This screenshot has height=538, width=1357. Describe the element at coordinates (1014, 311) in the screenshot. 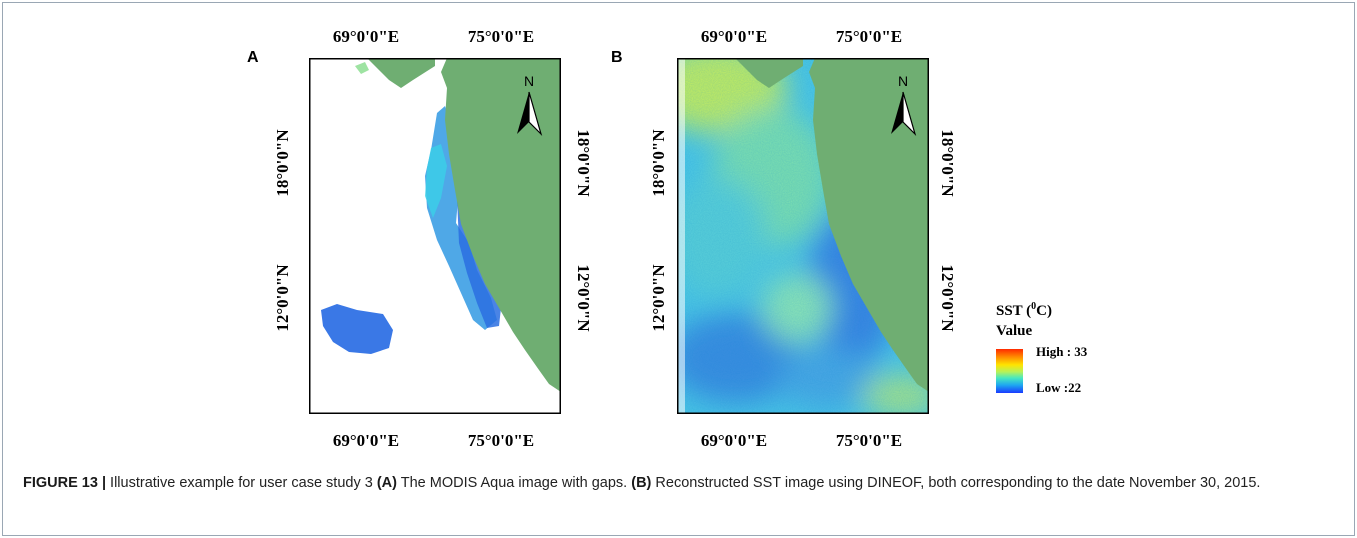

I see `legend-title-prefix: SST (` at that location.